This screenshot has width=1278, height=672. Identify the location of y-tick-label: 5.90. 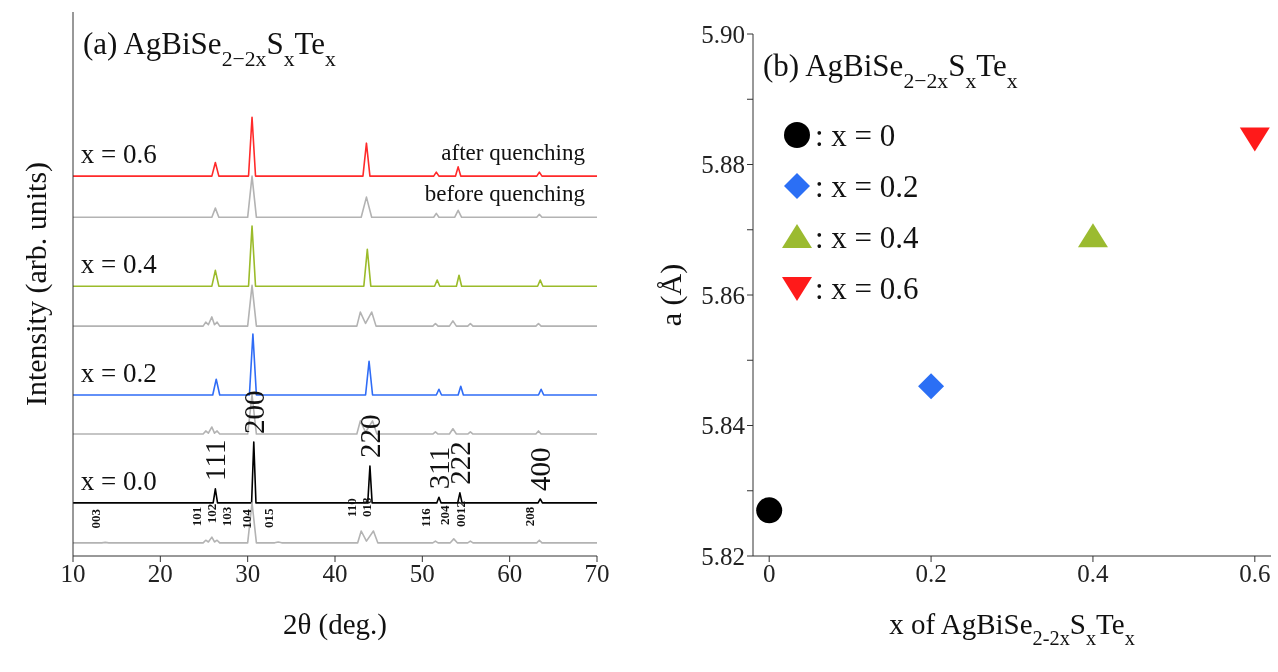
(723, 34).